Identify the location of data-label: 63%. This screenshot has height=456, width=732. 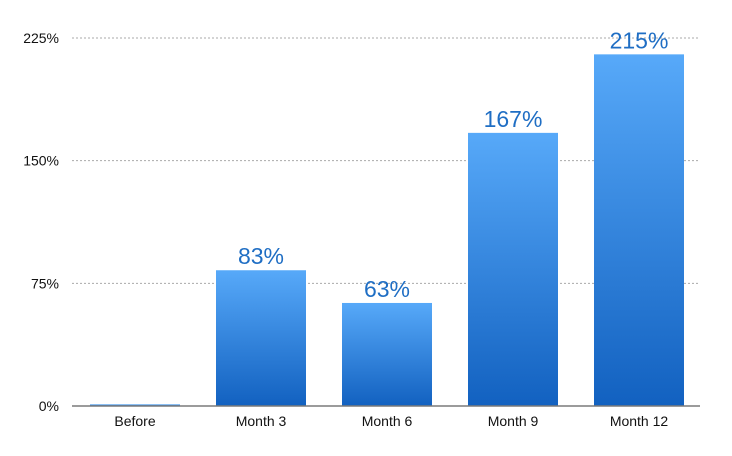
(387, 289).